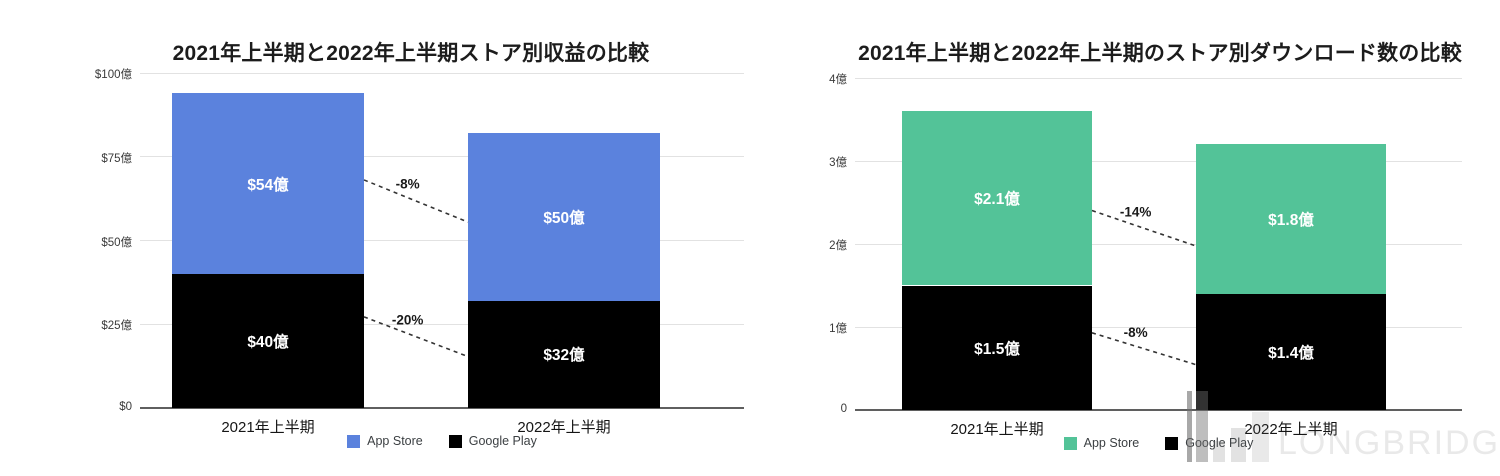  I want to click on y-tick-label: $25億, so click(116, 326).